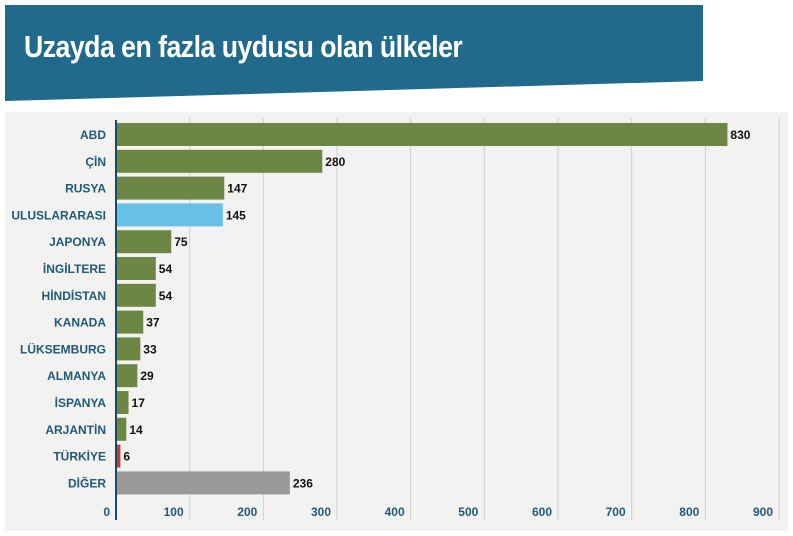 Image resolution: width=793 pixels, height=536 pixels. Describe the element at coordinates (740, 135) in the screenshot. I see `value-label: 830` at that location.